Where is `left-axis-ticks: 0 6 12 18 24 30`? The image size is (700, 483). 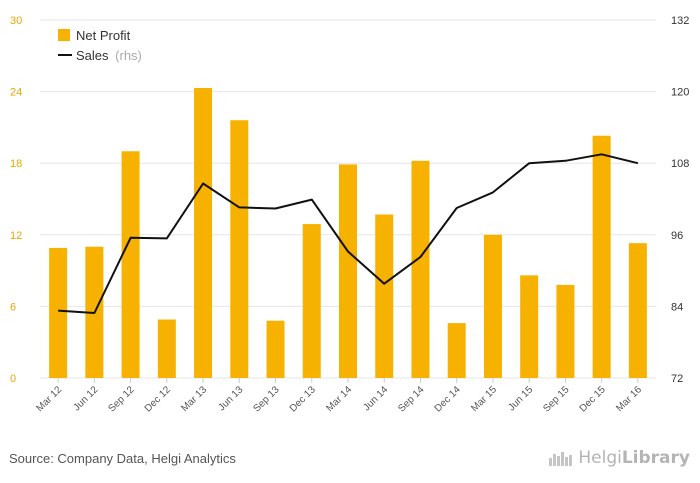 left-axis-ticks: 0 6 12 18 24 30 is located at coordinates (16, 200).